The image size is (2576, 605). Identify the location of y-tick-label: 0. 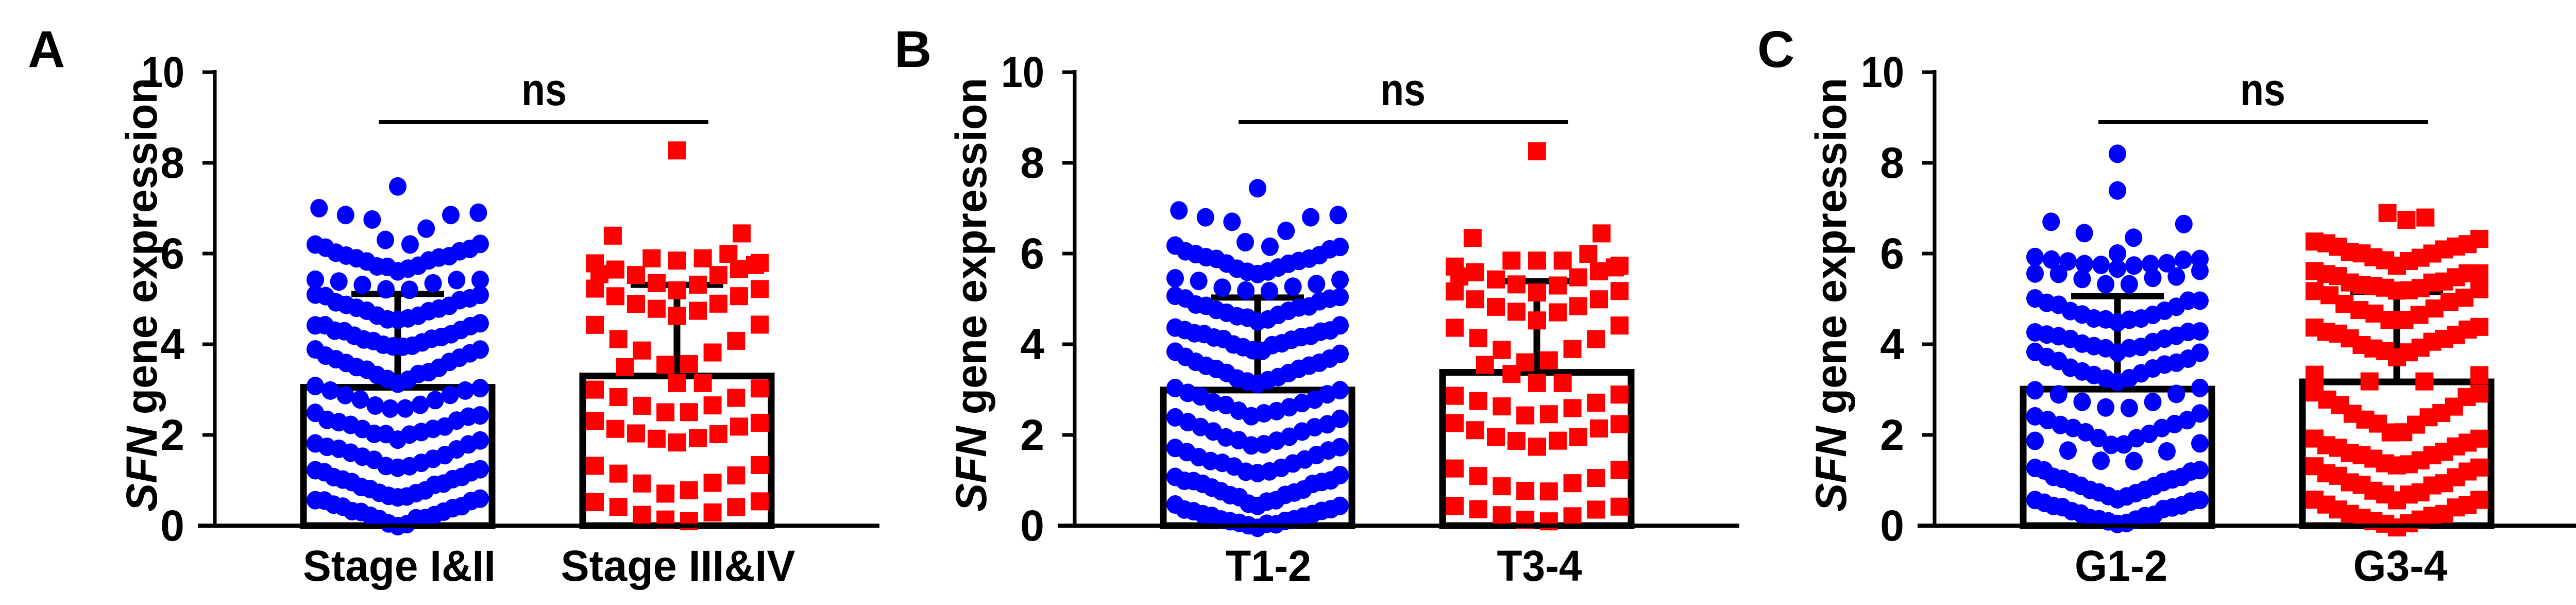
(172, 525).